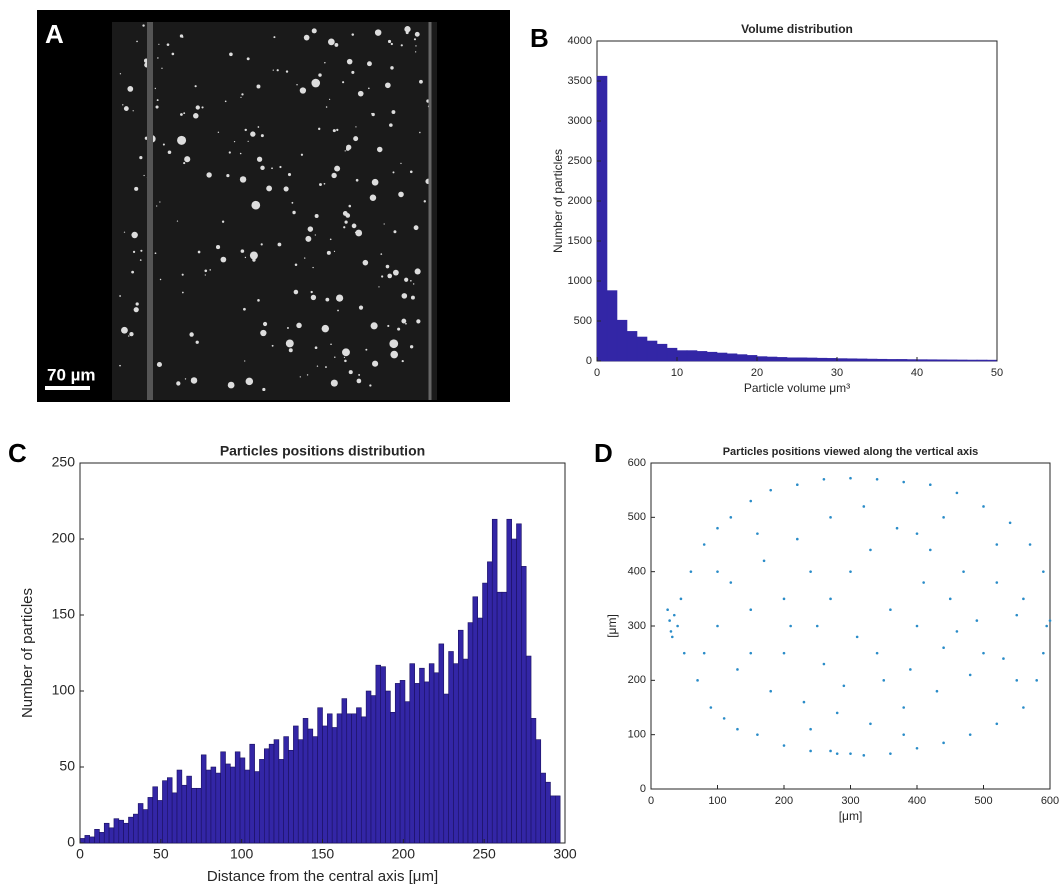  Describe the element at coordinates (580, 281) in the screenshot. I see `y-tick-label: 1000` at that location.